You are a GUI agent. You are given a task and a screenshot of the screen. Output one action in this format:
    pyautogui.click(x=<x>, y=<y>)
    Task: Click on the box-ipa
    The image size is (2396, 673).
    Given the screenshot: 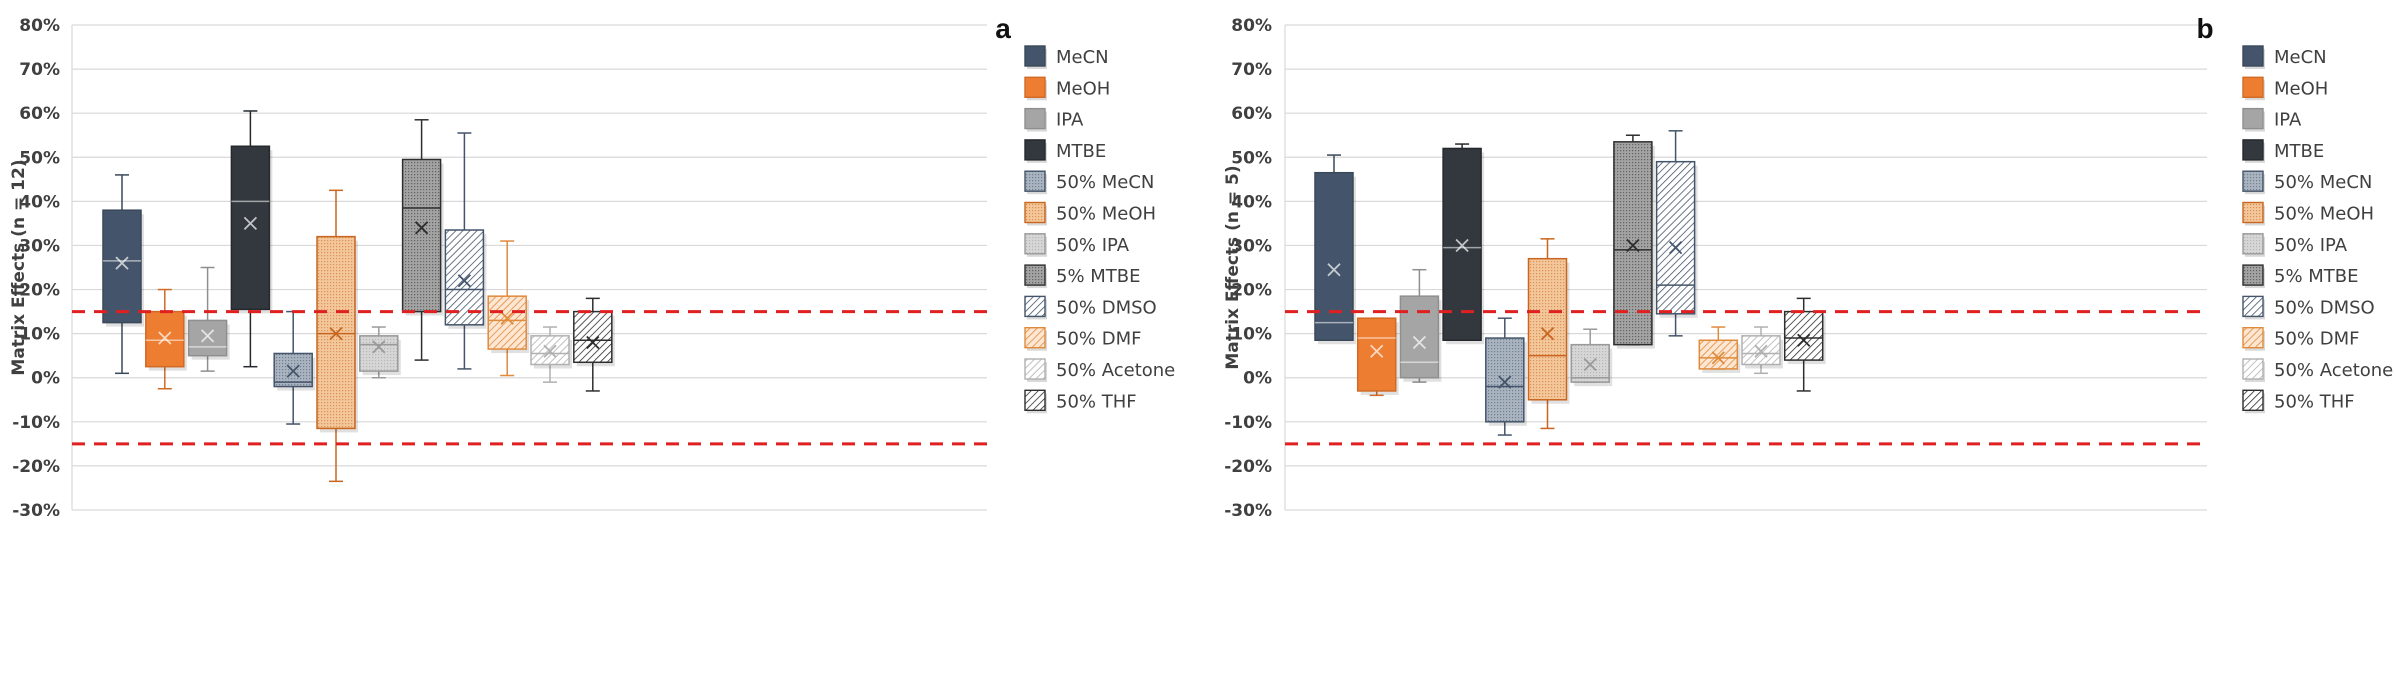 What is the action you would take?
    pyautogui.click(x=1420, y=325)
    